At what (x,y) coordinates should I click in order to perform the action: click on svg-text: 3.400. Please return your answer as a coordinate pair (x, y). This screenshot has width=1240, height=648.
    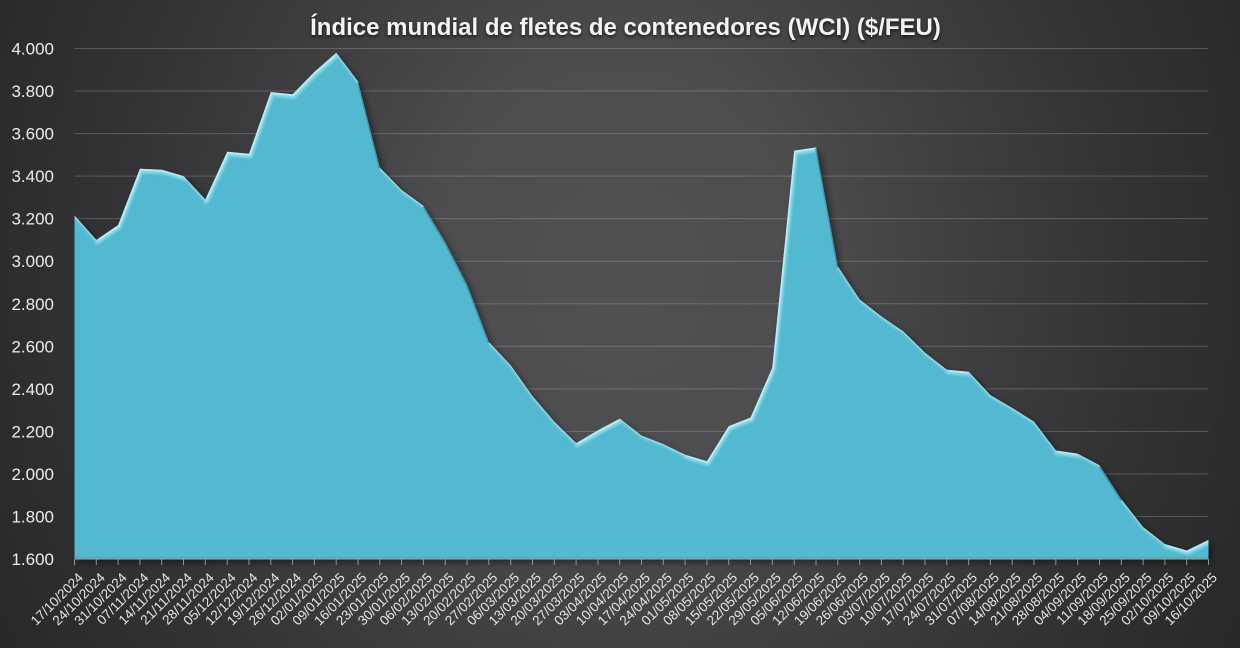
    Looking at the image, I should click on (32, 176).